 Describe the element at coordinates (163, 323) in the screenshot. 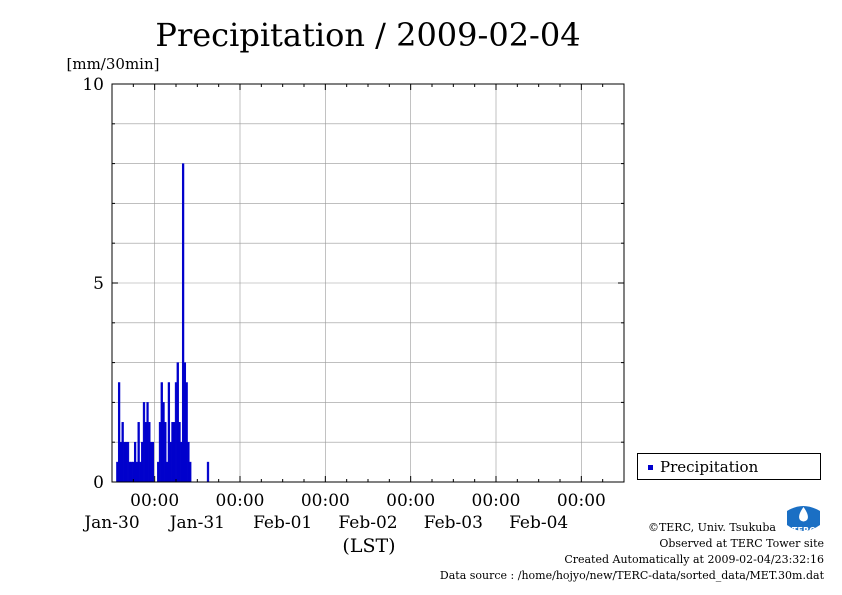

I see `precipitation-bars` at that location.